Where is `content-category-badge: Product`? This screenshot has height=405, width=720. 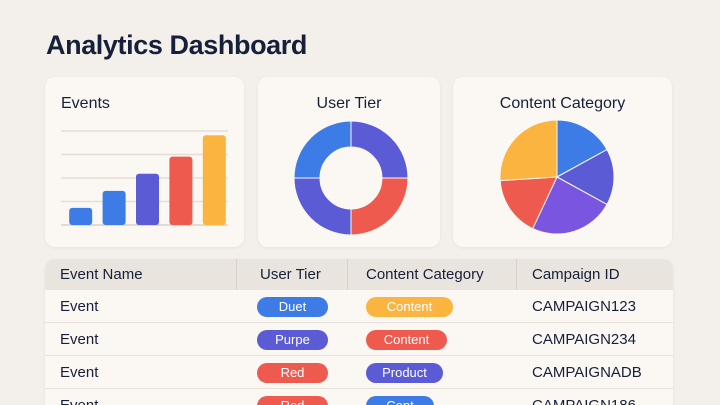 content-category-badge: Product is located at coordinates (404, 373).